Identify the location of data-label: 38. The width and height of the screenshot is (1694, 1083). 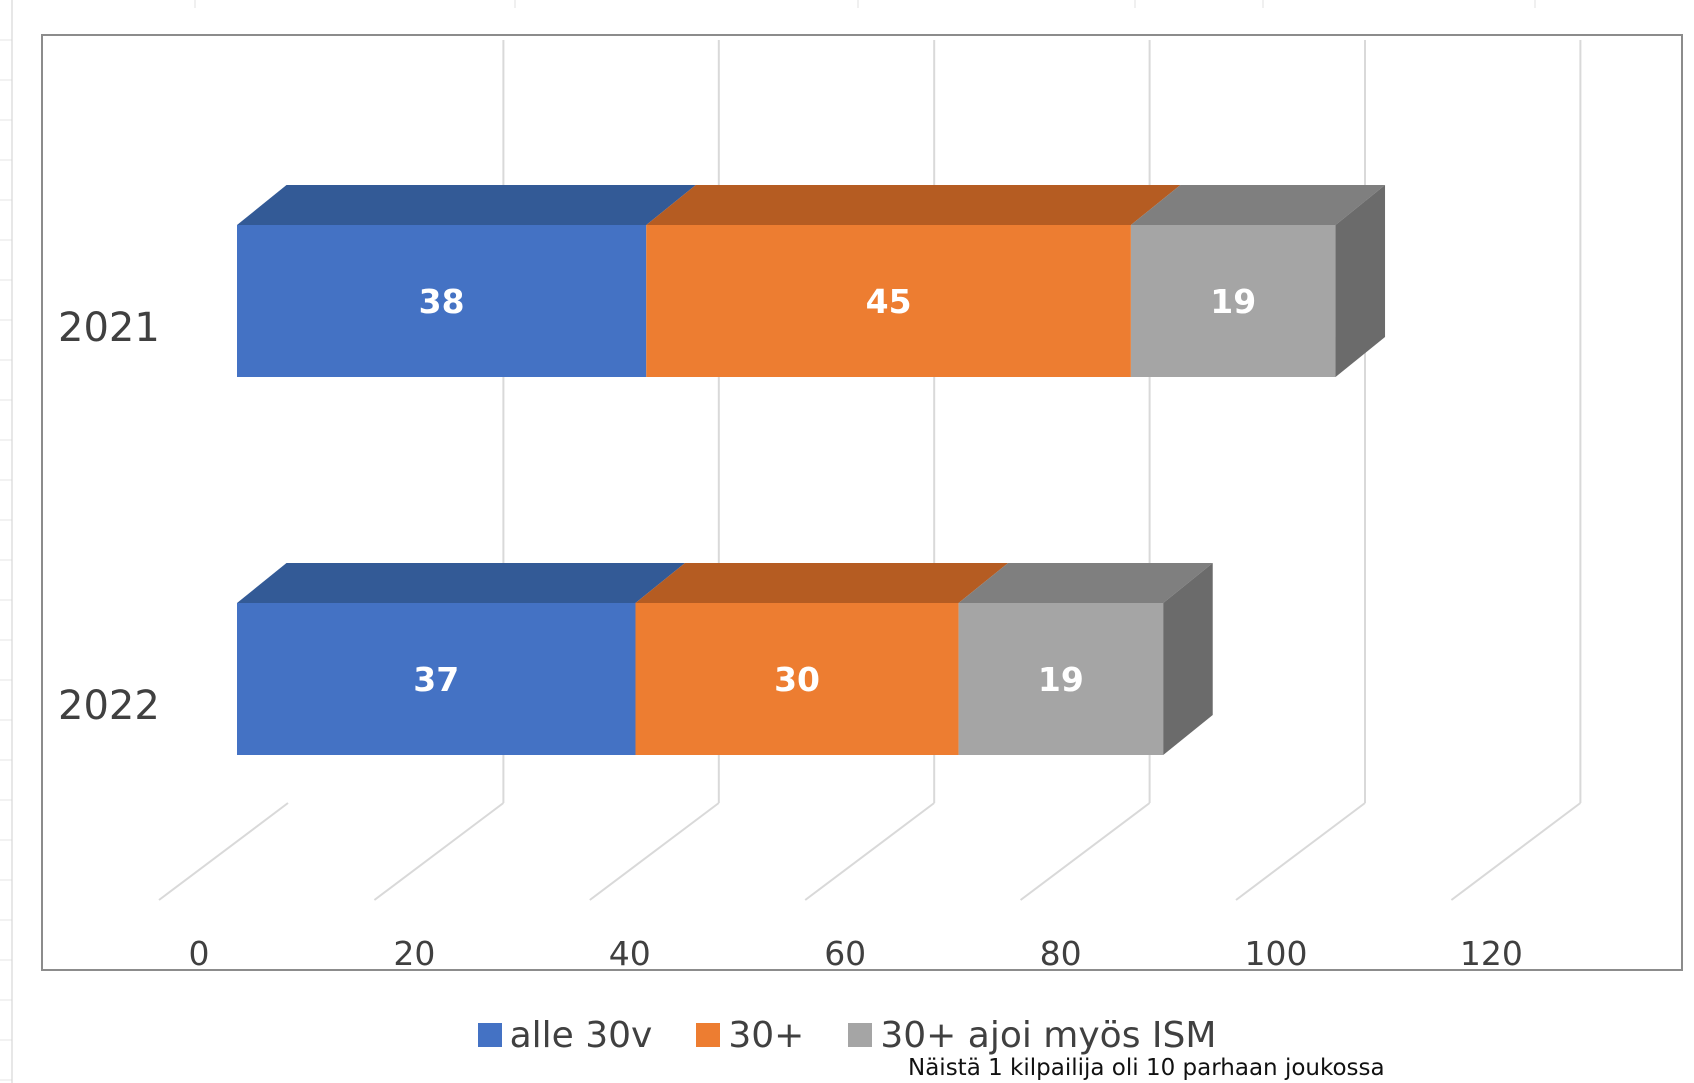
(442, 301).